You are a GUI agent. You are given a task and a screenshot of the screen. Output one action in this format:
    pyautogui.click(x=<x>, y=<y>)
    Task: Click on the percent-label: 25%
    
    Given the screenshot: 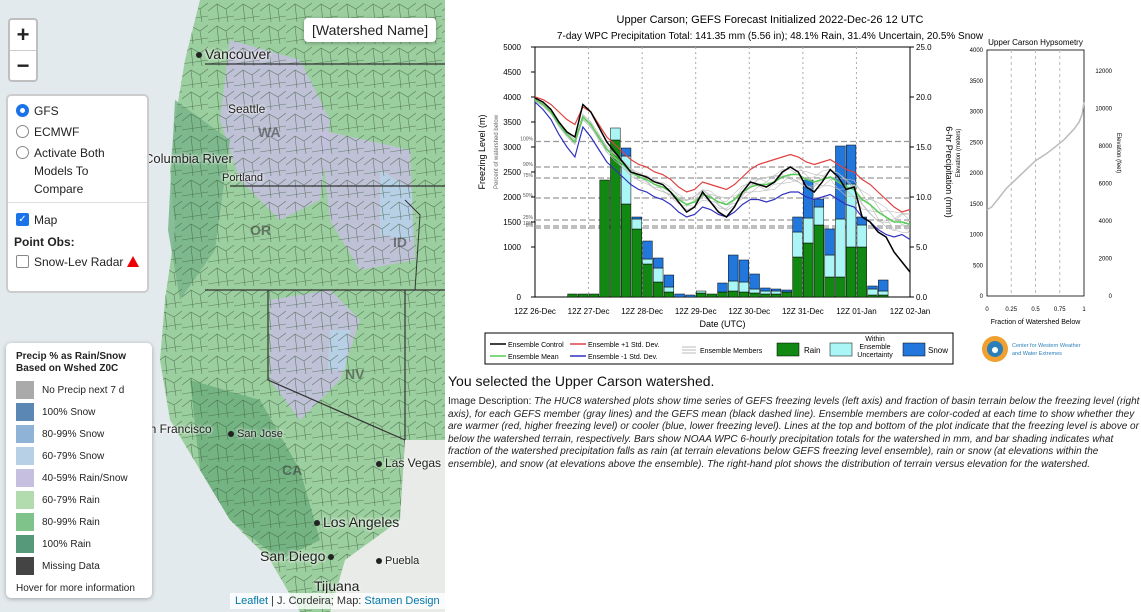 What is the action you would take?
    pyautogui.click(x=528, y=218)
    